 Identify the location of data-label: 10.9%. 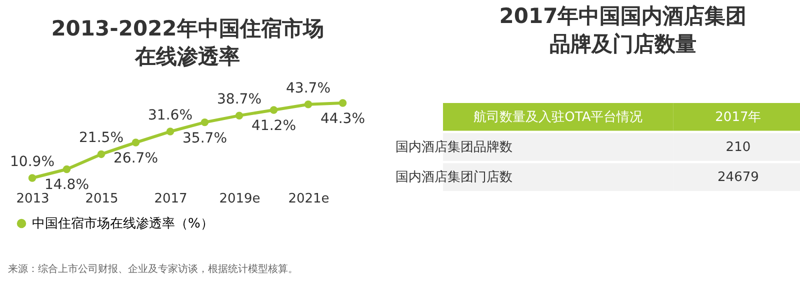
(32, 162).